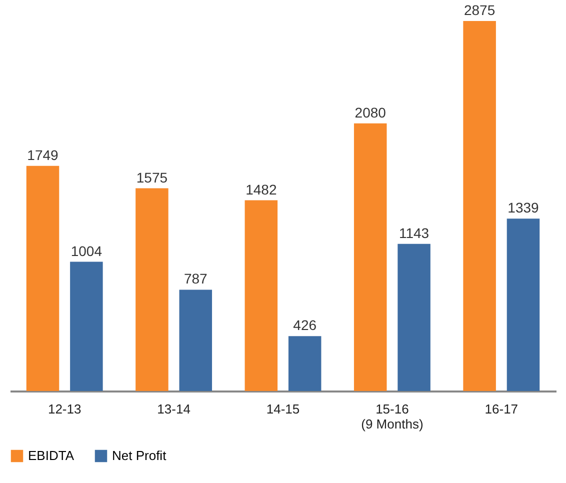 The image size is (566, 483). I want to click on data-label: 1004, so click(86, 250).